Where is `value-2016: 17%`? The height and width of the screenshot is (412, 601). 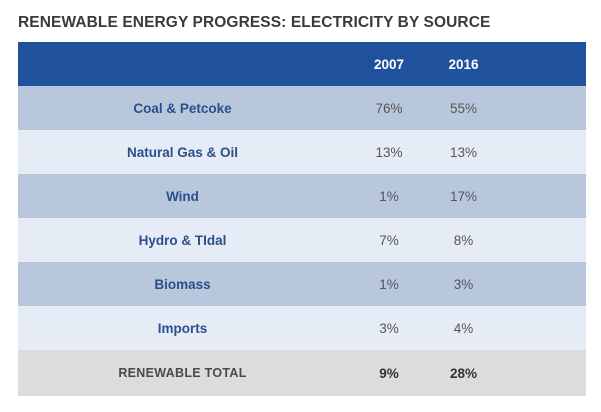
value-2016: 17% is located at coordinates (463, 196).